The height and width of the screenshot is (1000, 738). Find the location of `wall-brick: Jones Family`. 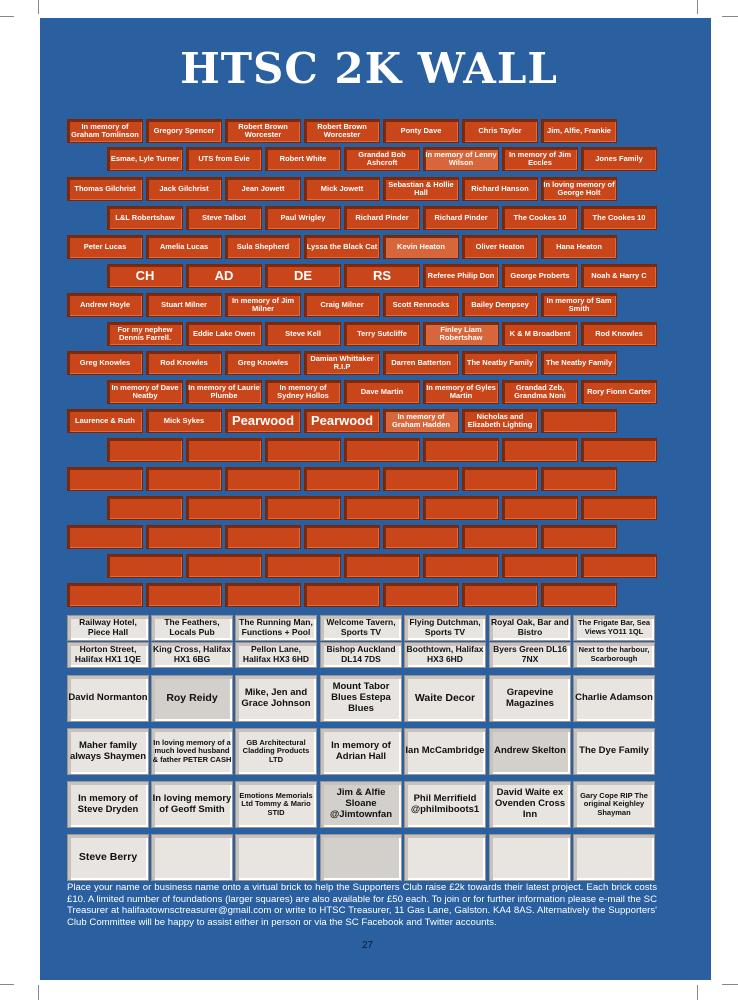

wall-brick: Jones Family is located at coordinates (619, 159).